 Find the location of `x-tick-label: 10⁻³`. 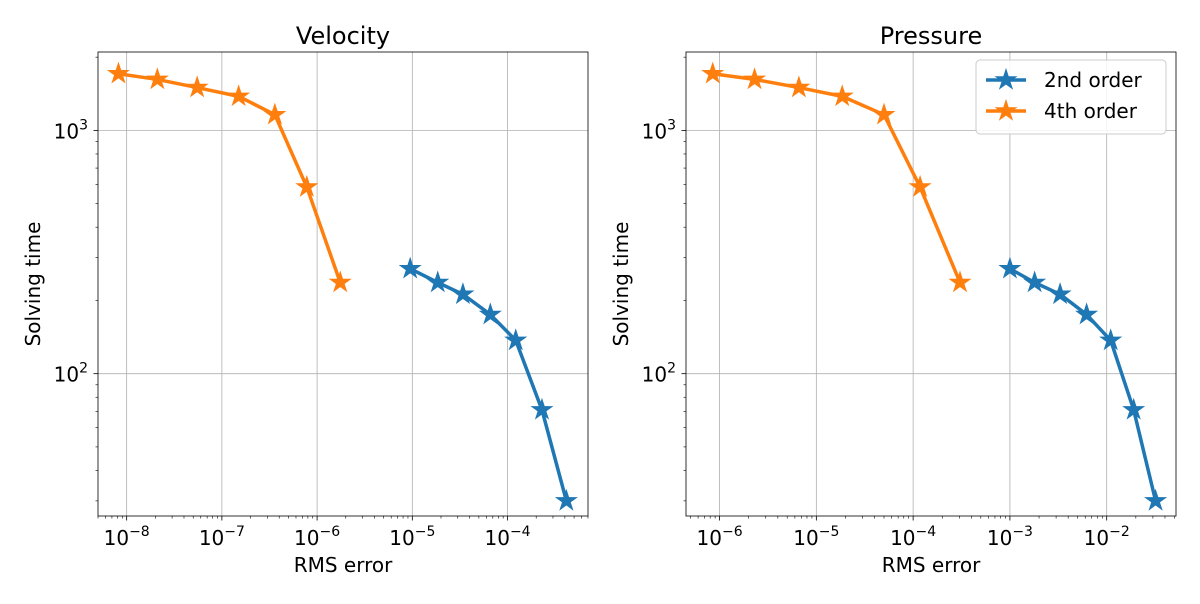

x-tick-label: 10⁻³ is located at coordinates (1010, 537).